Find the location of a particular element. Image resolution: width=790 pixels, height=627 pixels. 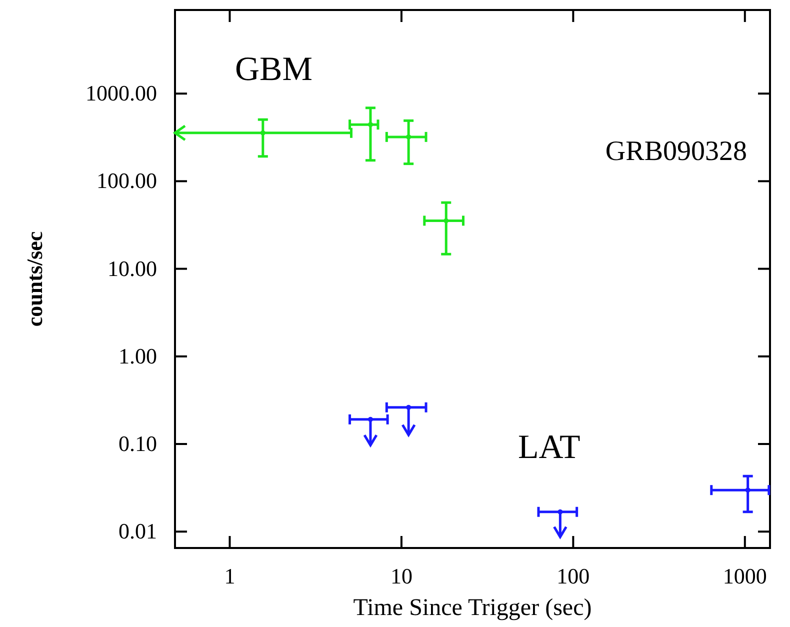

annotation: LAT is located at coordinates (549, 447).